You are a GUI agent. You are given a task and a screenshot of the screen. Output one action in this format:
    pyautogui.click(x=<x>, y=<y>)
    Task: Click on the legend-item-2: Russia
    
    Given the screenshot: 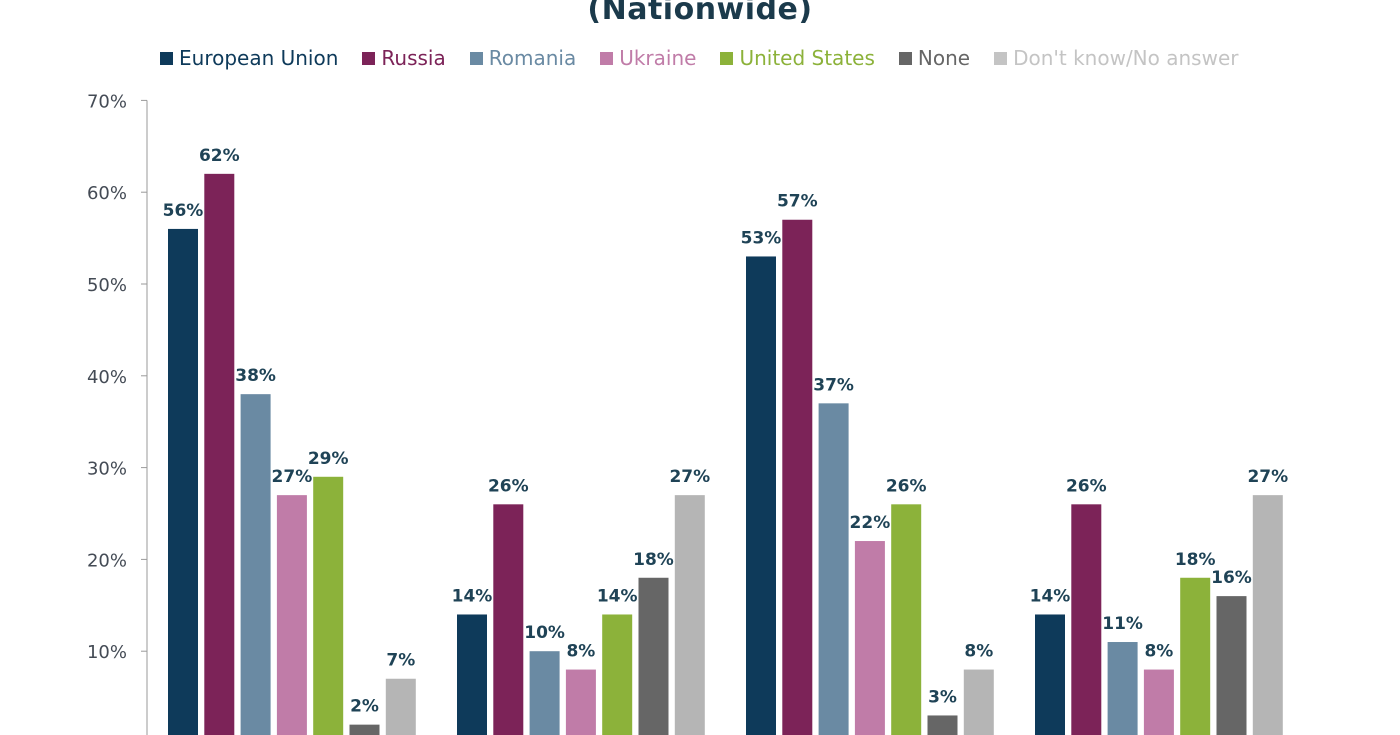 What is the action you would take?
    pyautogui.click(x=404, y=58)
    